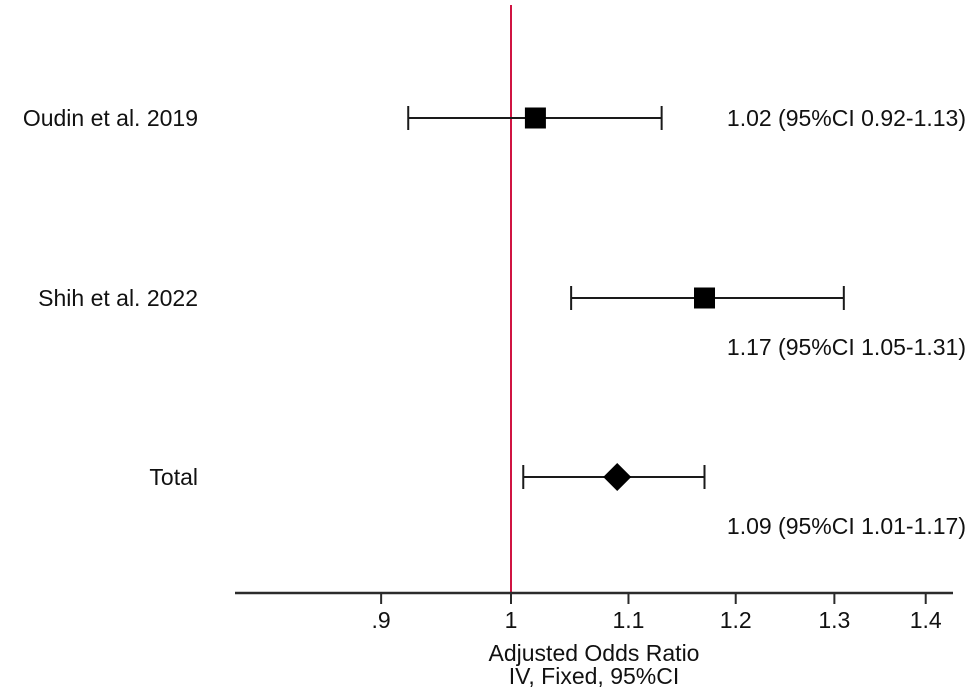  Describe the element at coordinates (594, 653) in the screenshot. I see `x-axis-title-line1: Adjusted Odds Ratio` at that location.